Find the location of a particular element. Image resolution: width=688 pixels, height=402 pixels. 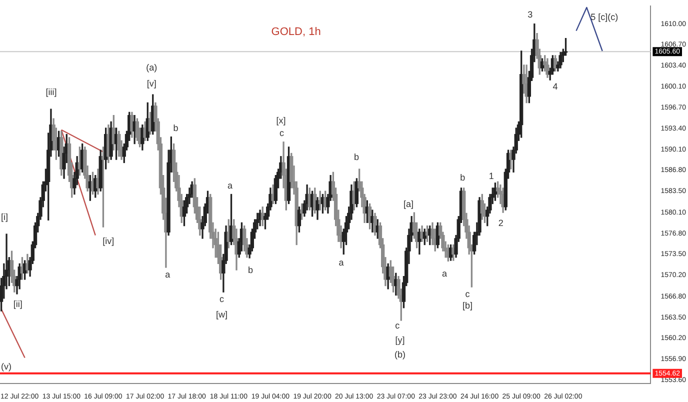

annotation: 2 is located at coordinates (501, 223).